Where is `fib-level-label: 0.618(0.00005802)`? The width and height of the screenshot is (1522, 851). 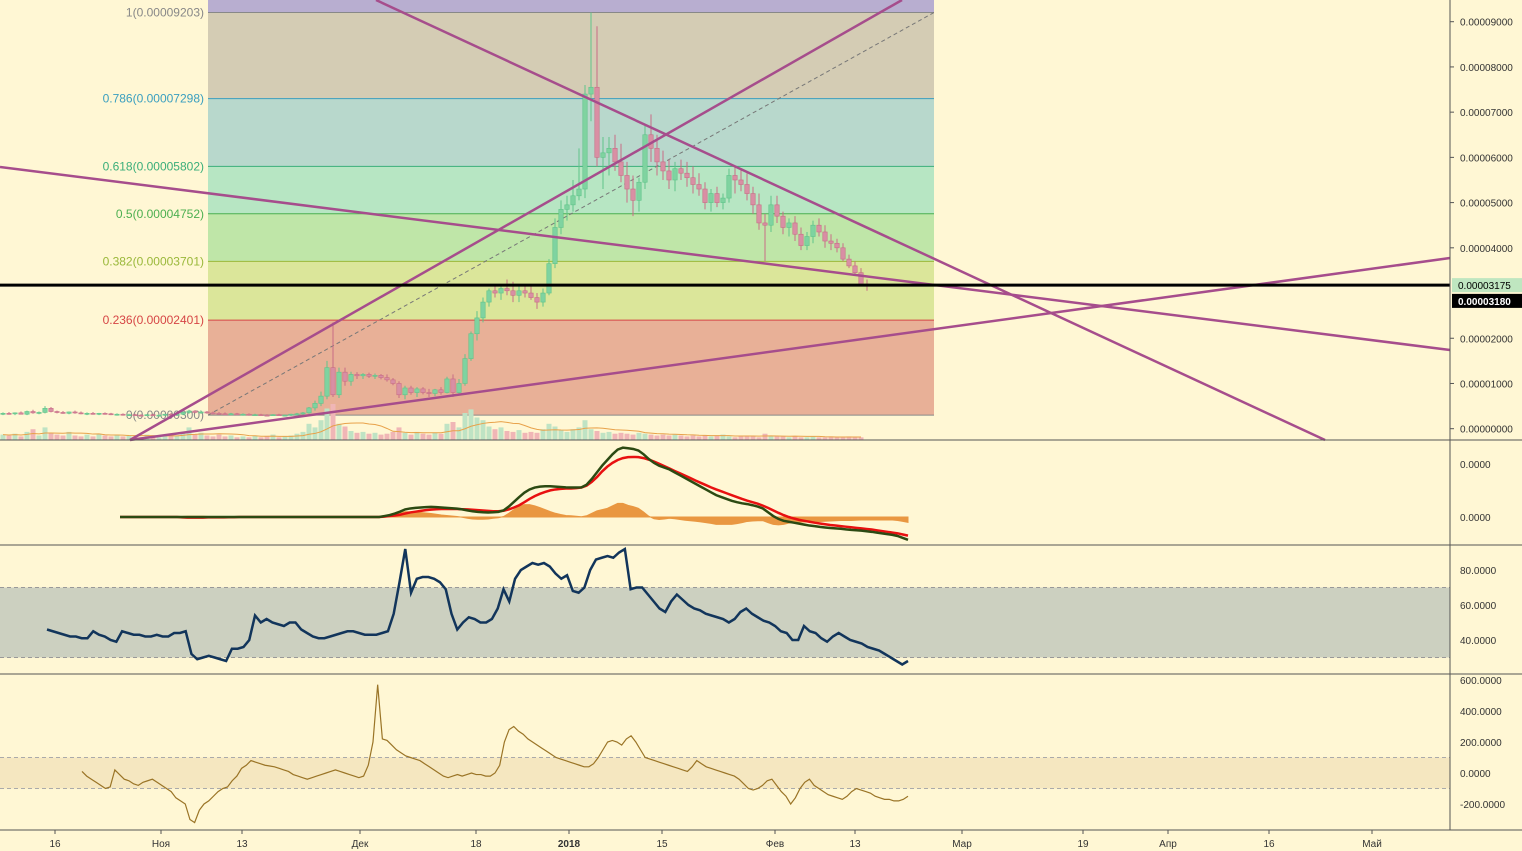
fib-level-label: 0.618(0.00005802) is located at coordinates (153, 166).